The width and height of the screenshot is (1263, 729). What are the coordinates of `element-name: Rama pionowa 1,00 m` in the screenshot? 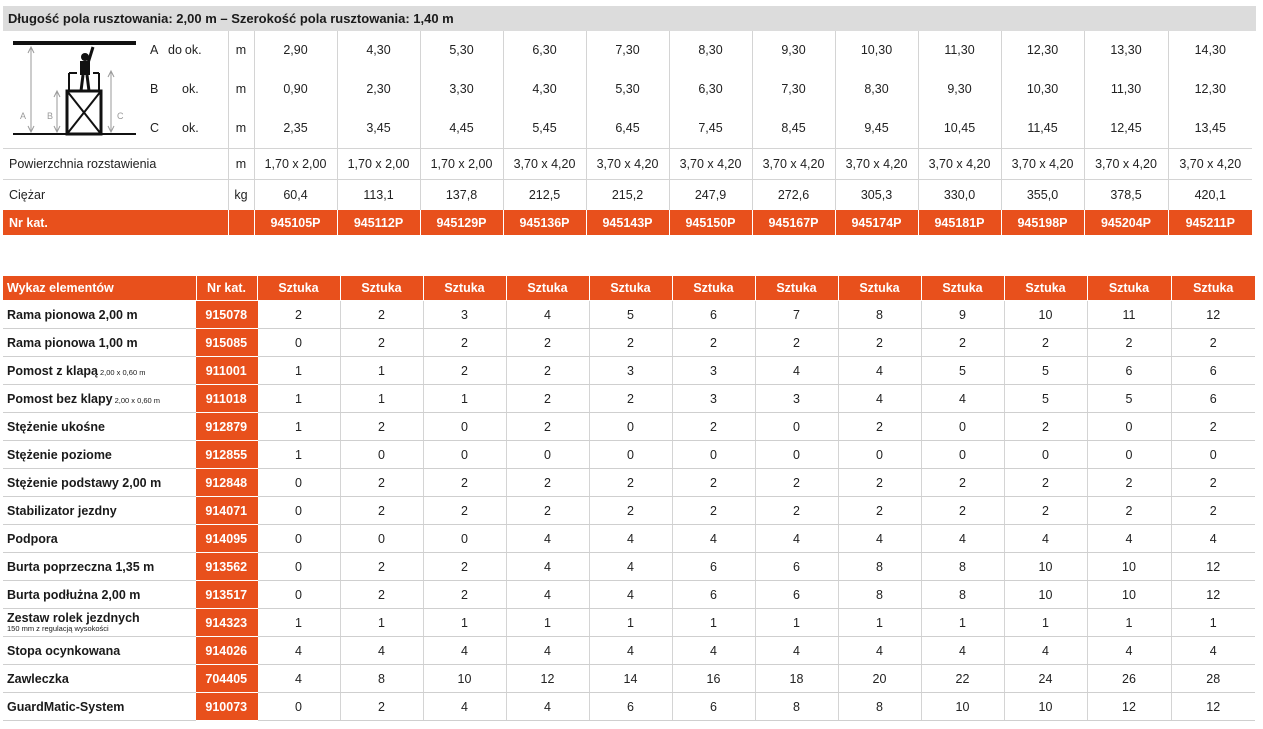 It's located at (72, 342).